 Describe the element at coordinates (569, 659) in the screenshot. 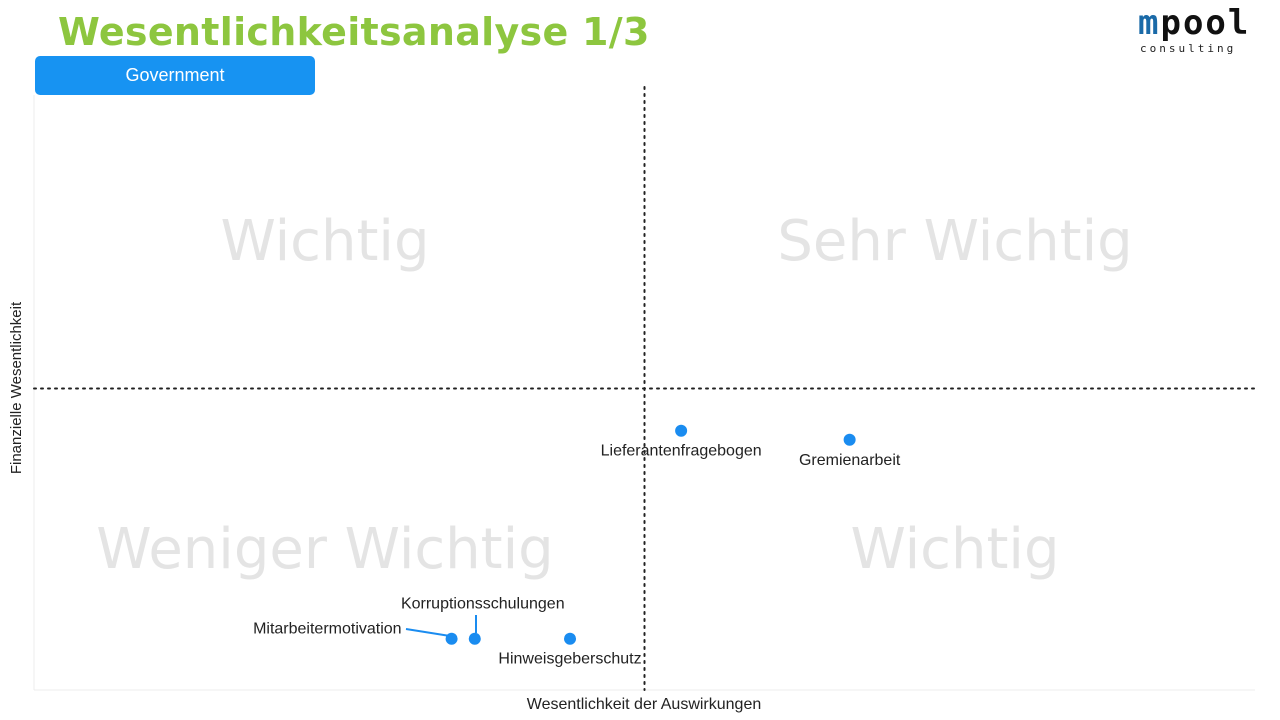

I see `point-label-hinweisgeberschutz: Hinweisgeberschutz` at that location.